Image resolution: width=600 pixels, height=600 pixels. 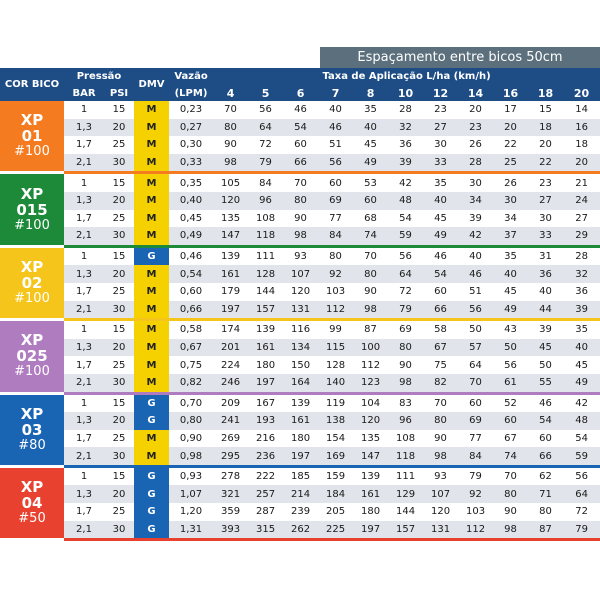 What do you see at coordinates (191, 274) in the screenshot?
I see `vazao-cell: 0,54` at bounding box center [191, 274].